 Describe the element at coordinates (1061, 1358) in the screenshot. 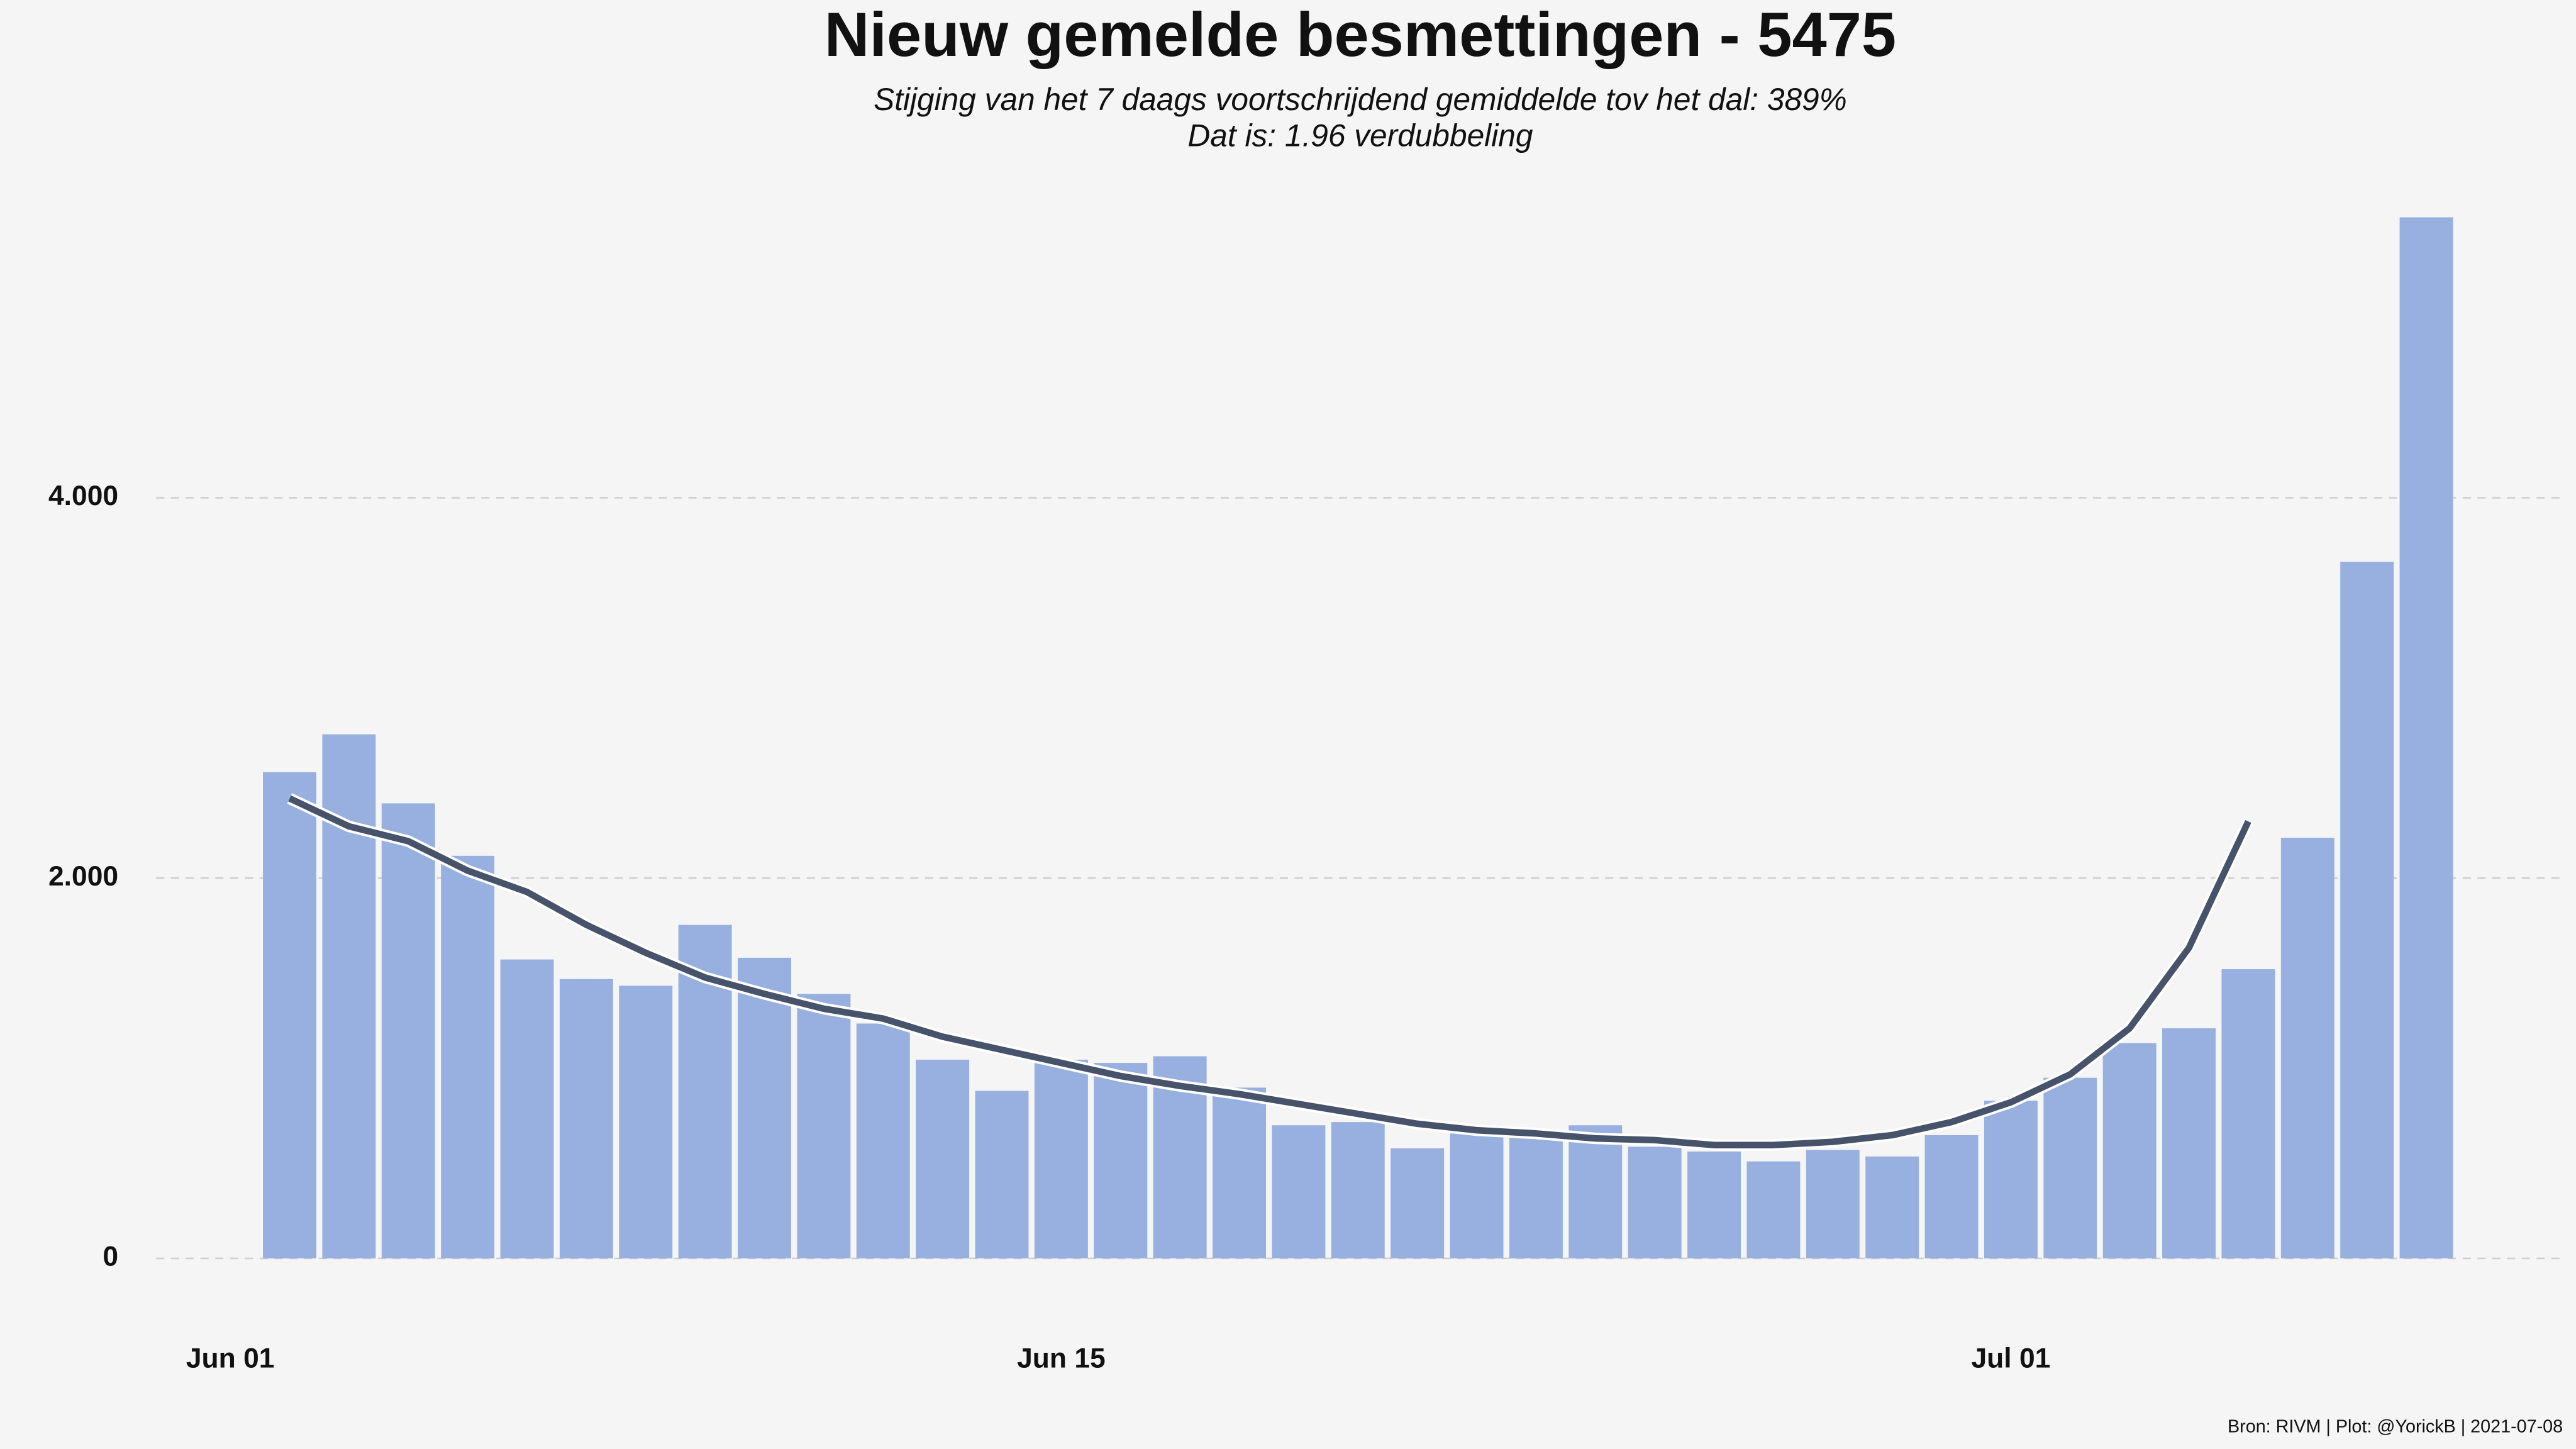

I see `x-tick-label: Jun 15` at that location.